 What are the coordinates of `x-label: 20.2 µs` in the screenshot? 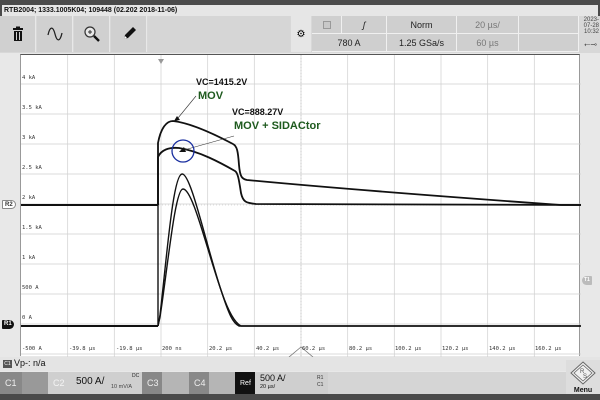 It's located at (221, 349).